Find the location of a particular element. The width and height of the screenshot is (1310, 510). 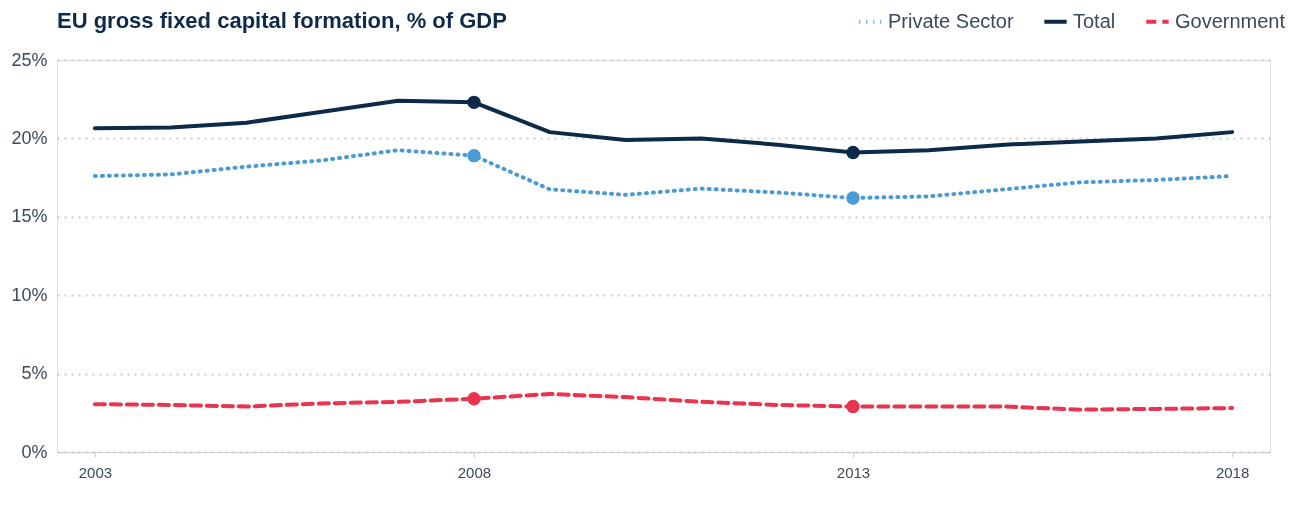

x-tick-label: 2013 is located at coordinates (853, 472).